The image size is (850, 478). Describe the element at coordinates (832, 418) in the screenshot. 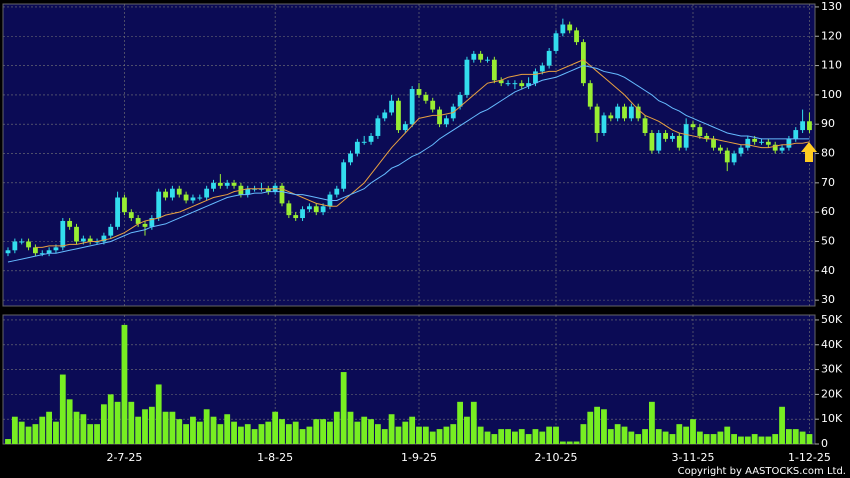

I see `y-tick-label: 10K` at that location.